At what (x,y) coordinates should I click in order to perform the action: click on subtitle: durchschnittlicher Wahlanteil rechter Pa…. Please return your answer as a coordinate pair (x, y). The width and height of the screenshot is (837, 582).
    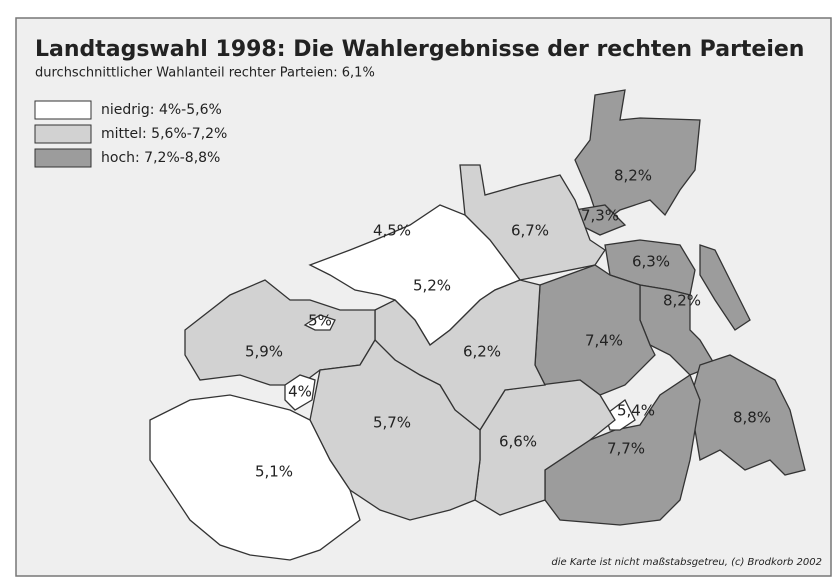
    Looking at the image, I should click on (205, 73).